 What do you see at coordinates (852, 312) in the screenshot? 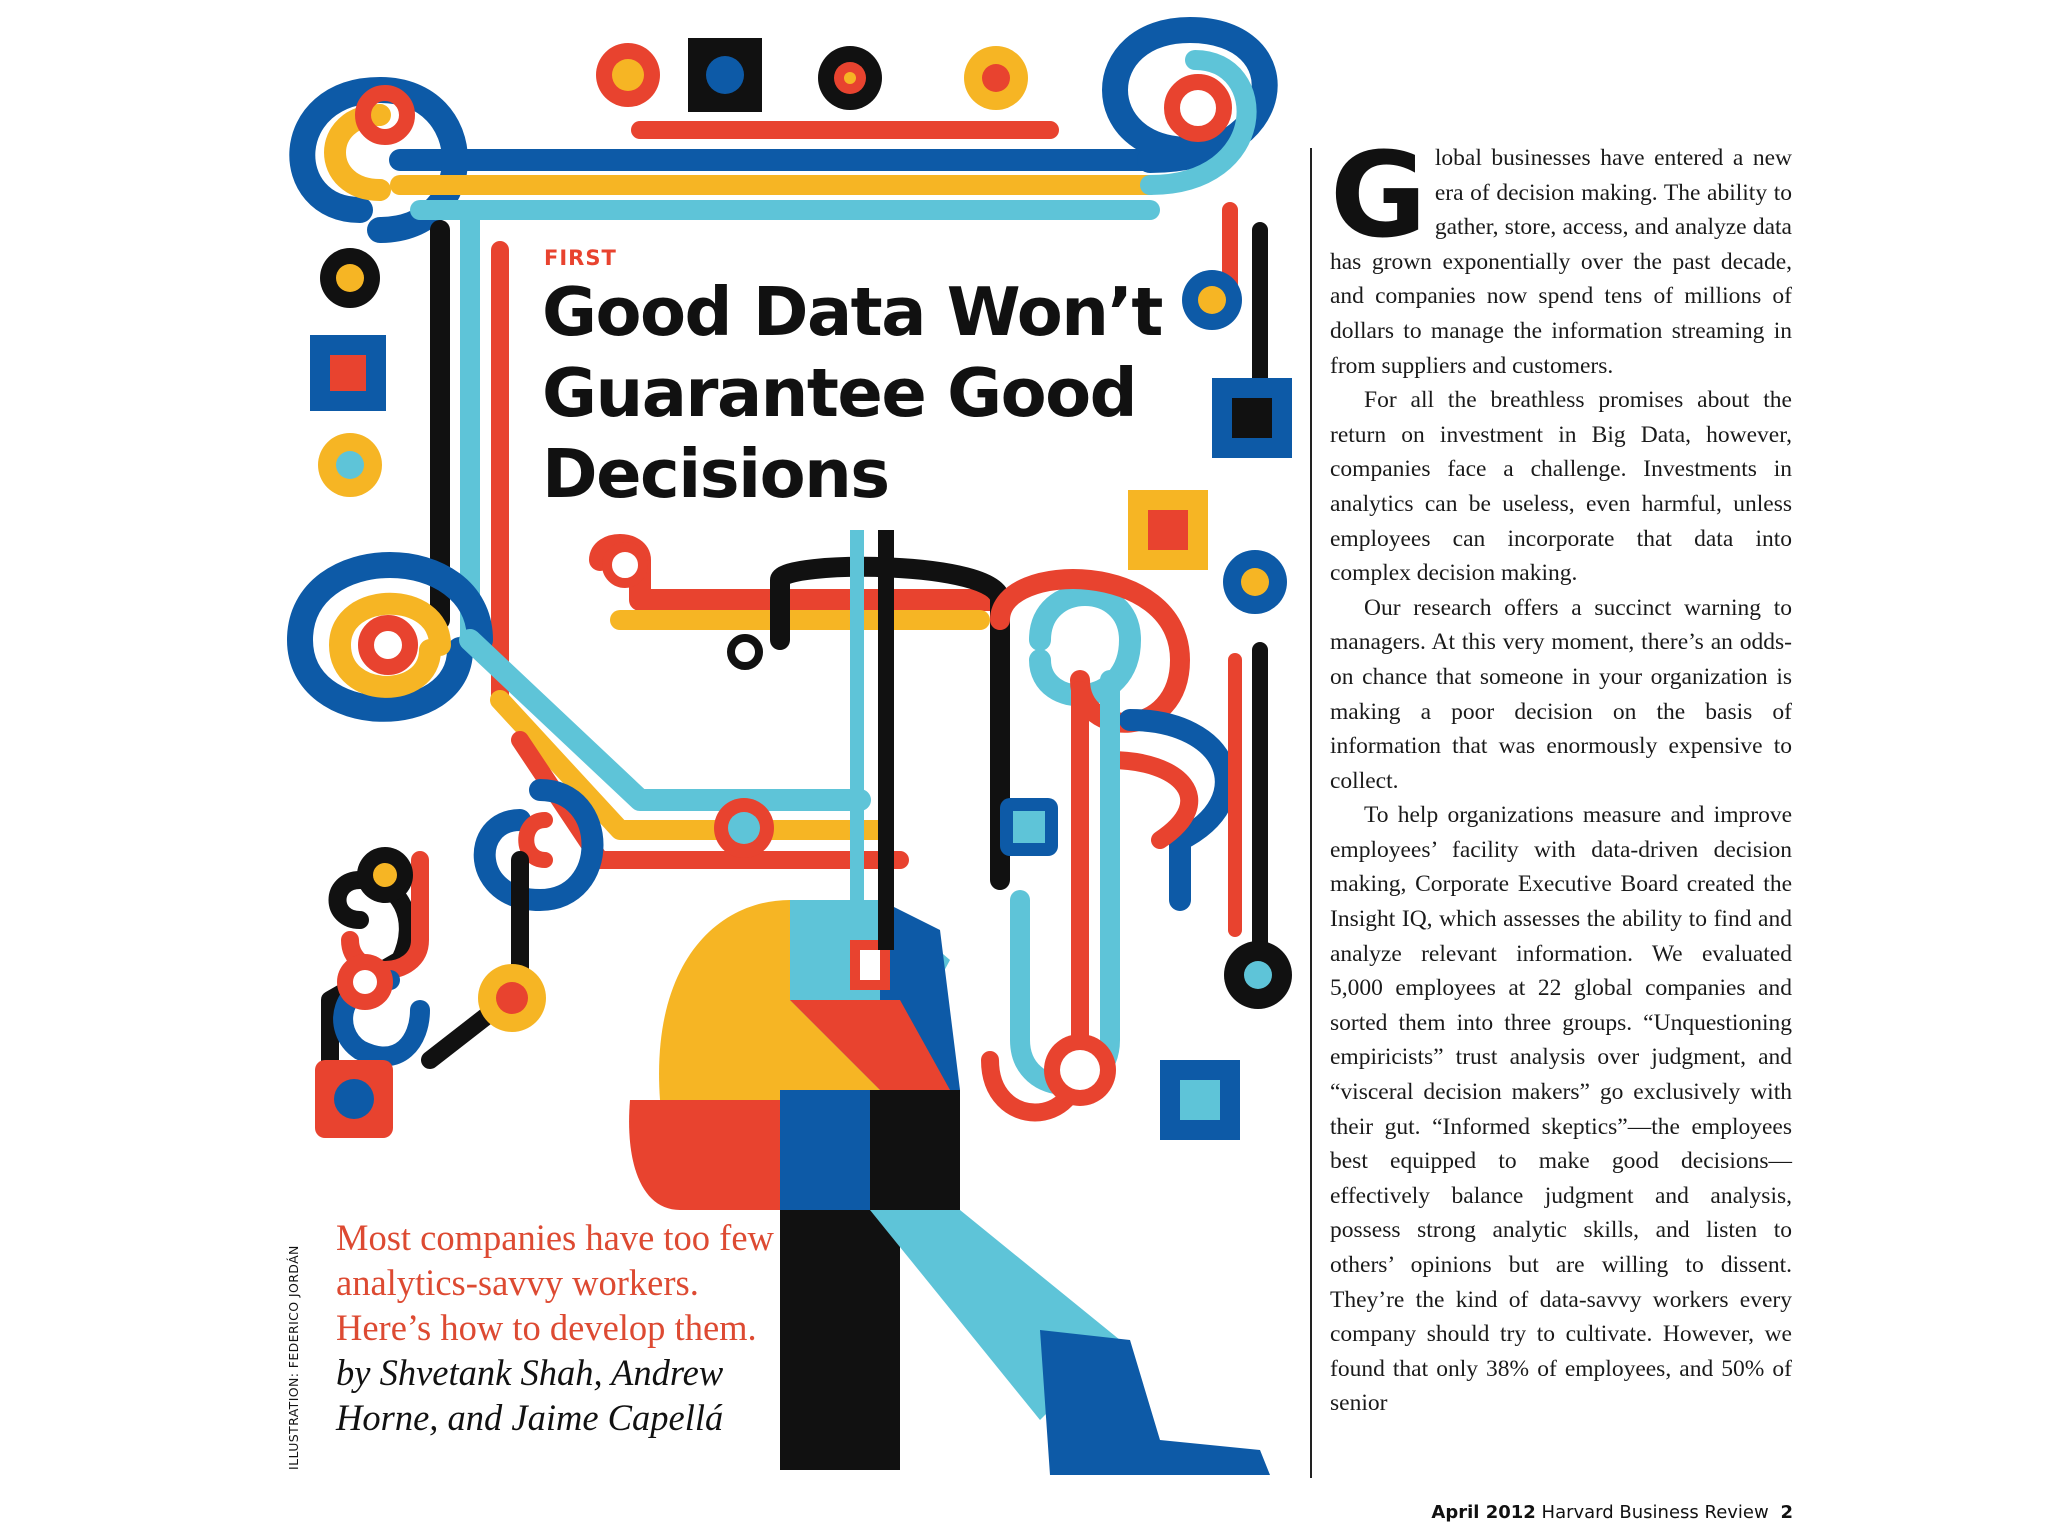
I see `headline-line: Good Data Won’t` at bounding box center [852, 312].